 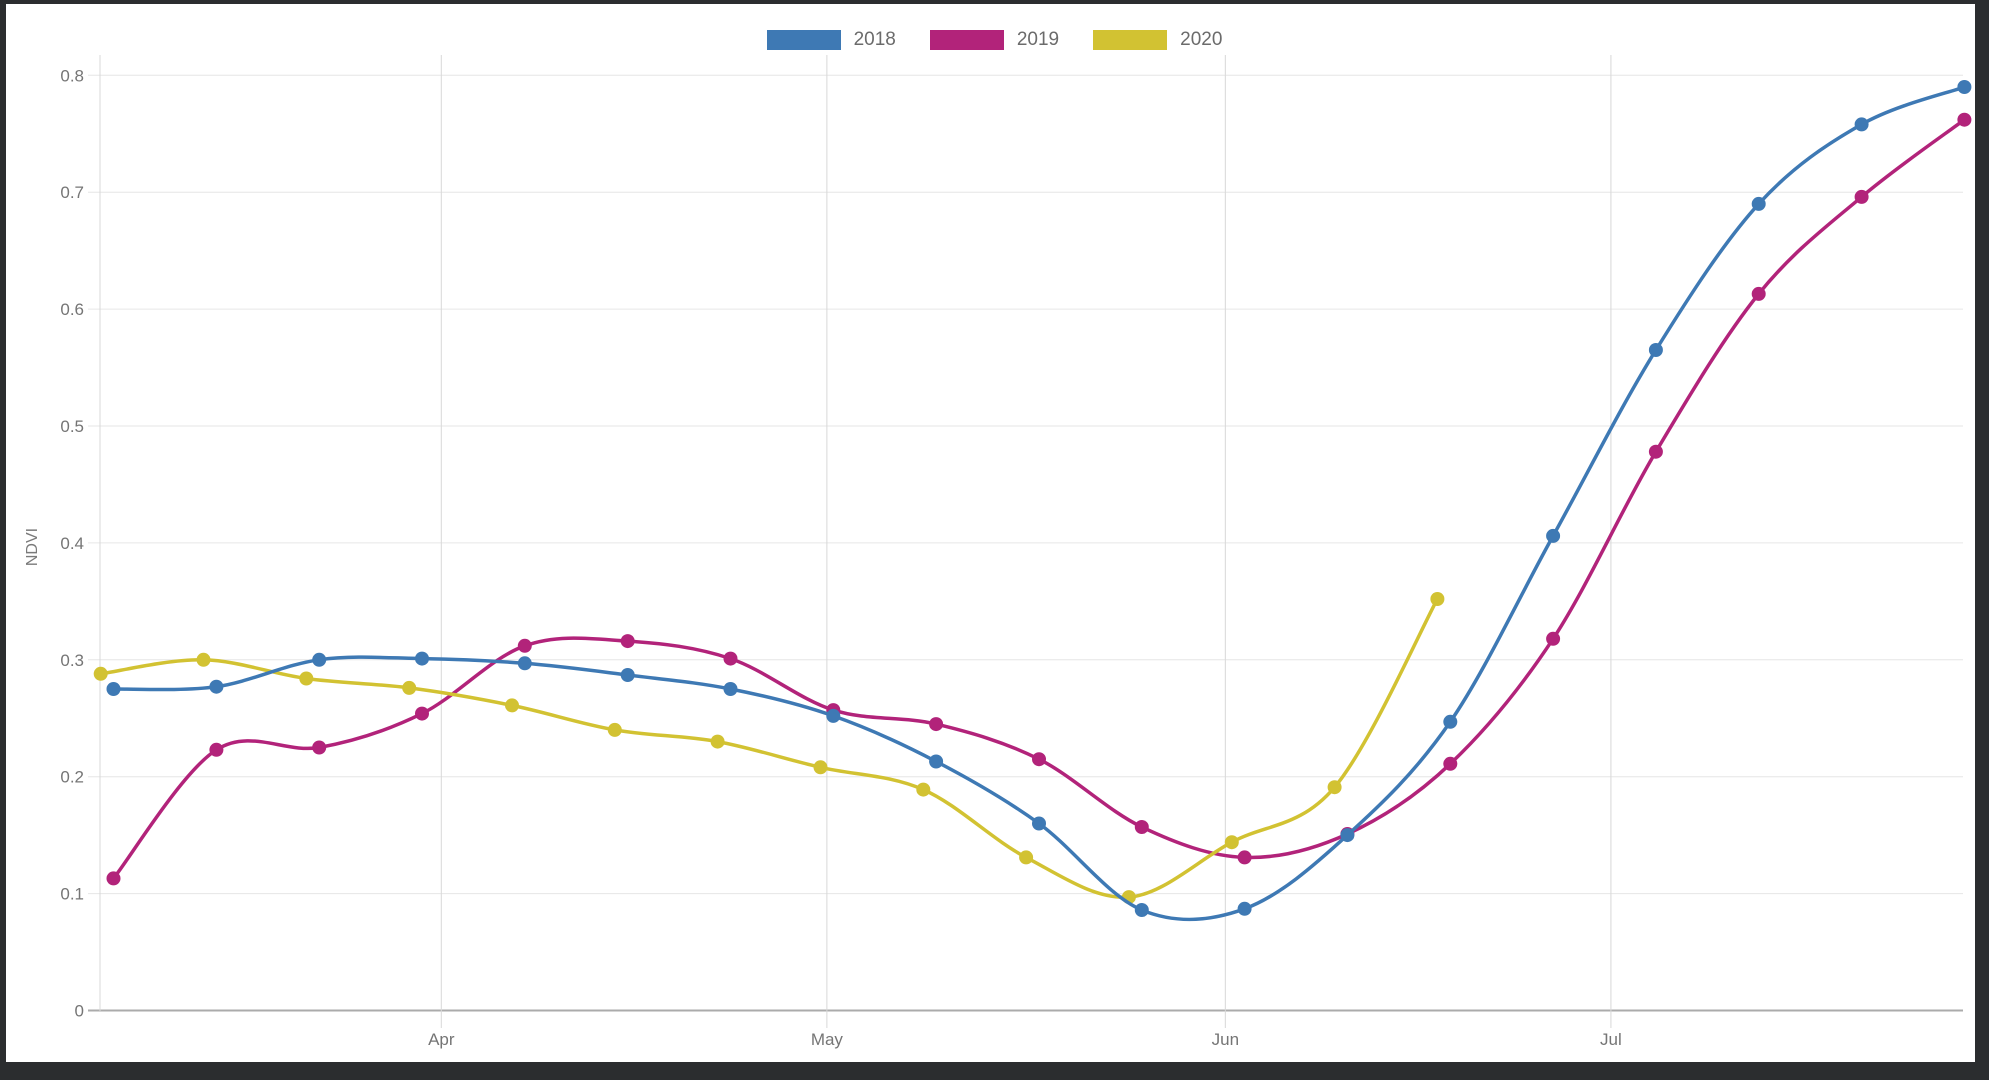 I want to click on legend-item-2018: 2018, so click(x=831, y=39).